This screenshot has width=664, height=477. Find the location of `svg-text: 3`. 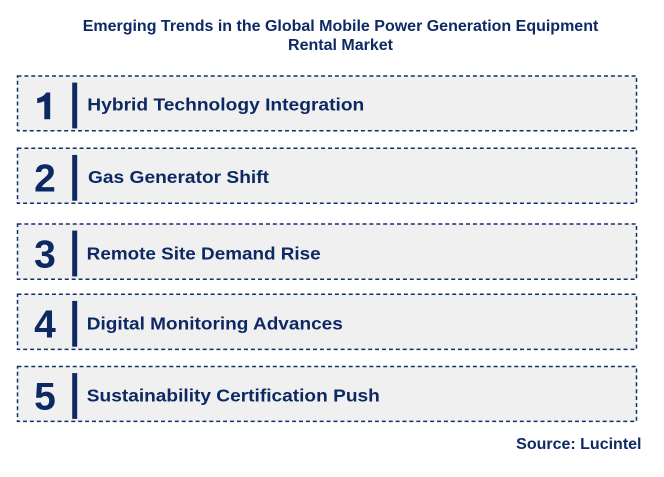

svg-text: 3 is located at coordinates (45, 254).